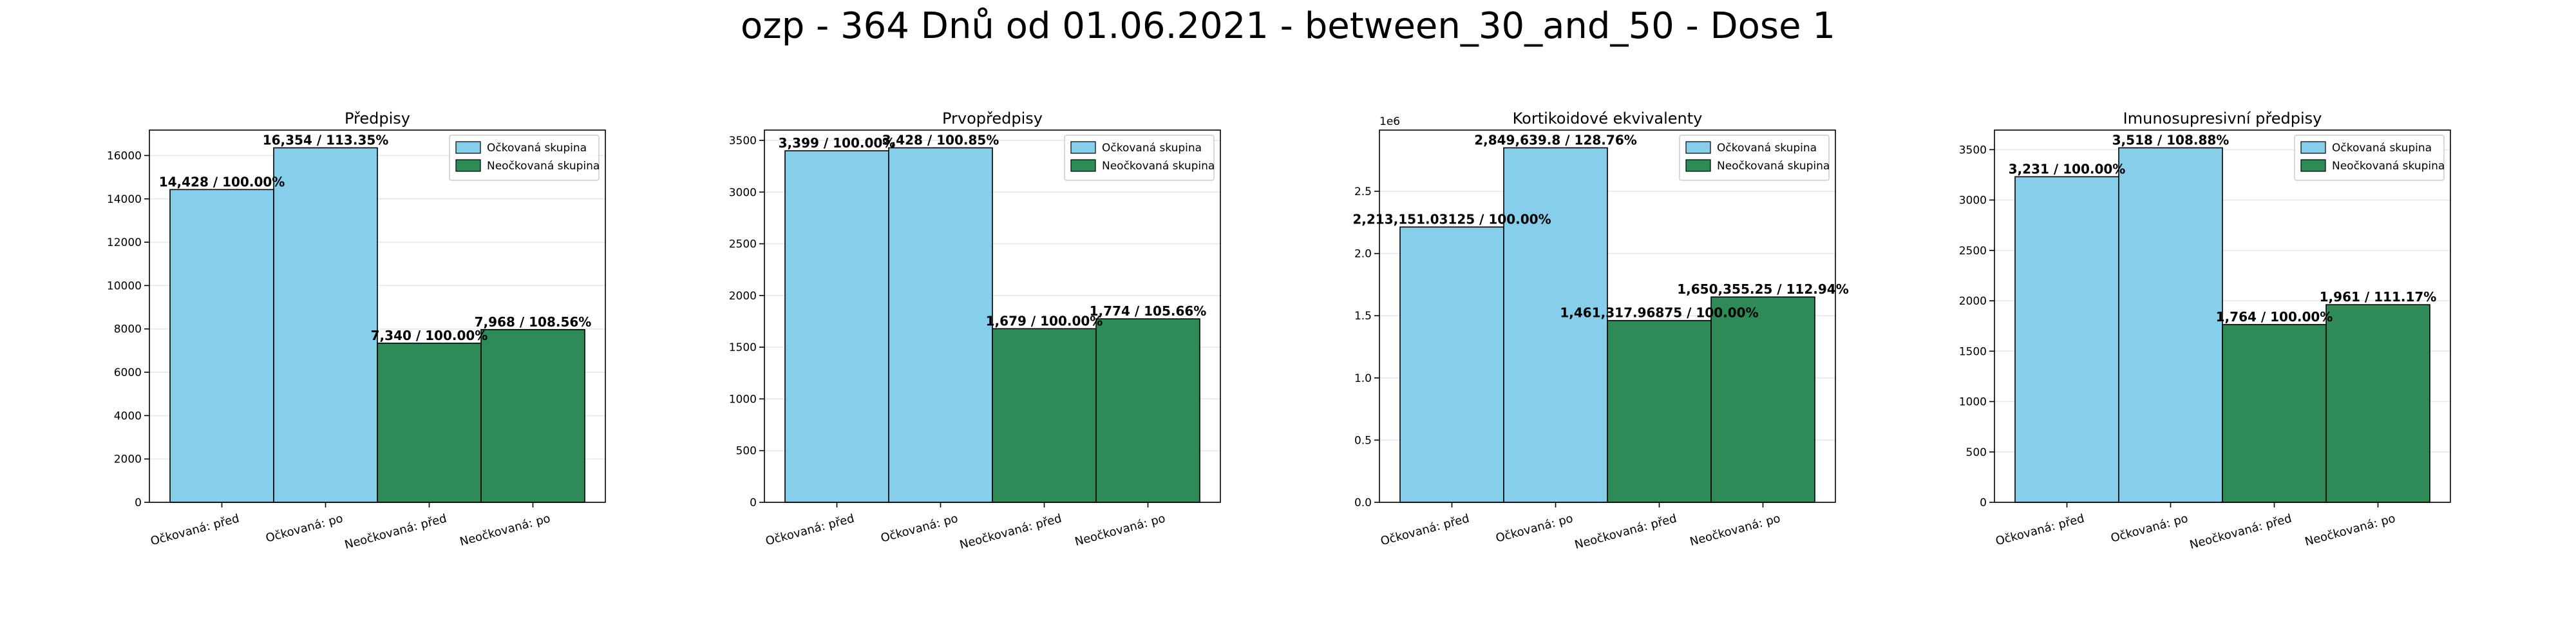  Describe the element at coordinates (1148, 311) in the screenshot. I see `data-label: 1,774 / 105.66%` at that location.